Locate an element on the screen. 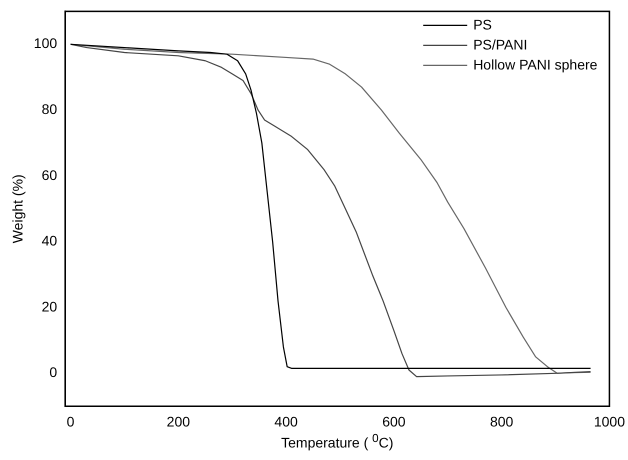  x-tick-label: 1000 is located at coordinates (610, 421).